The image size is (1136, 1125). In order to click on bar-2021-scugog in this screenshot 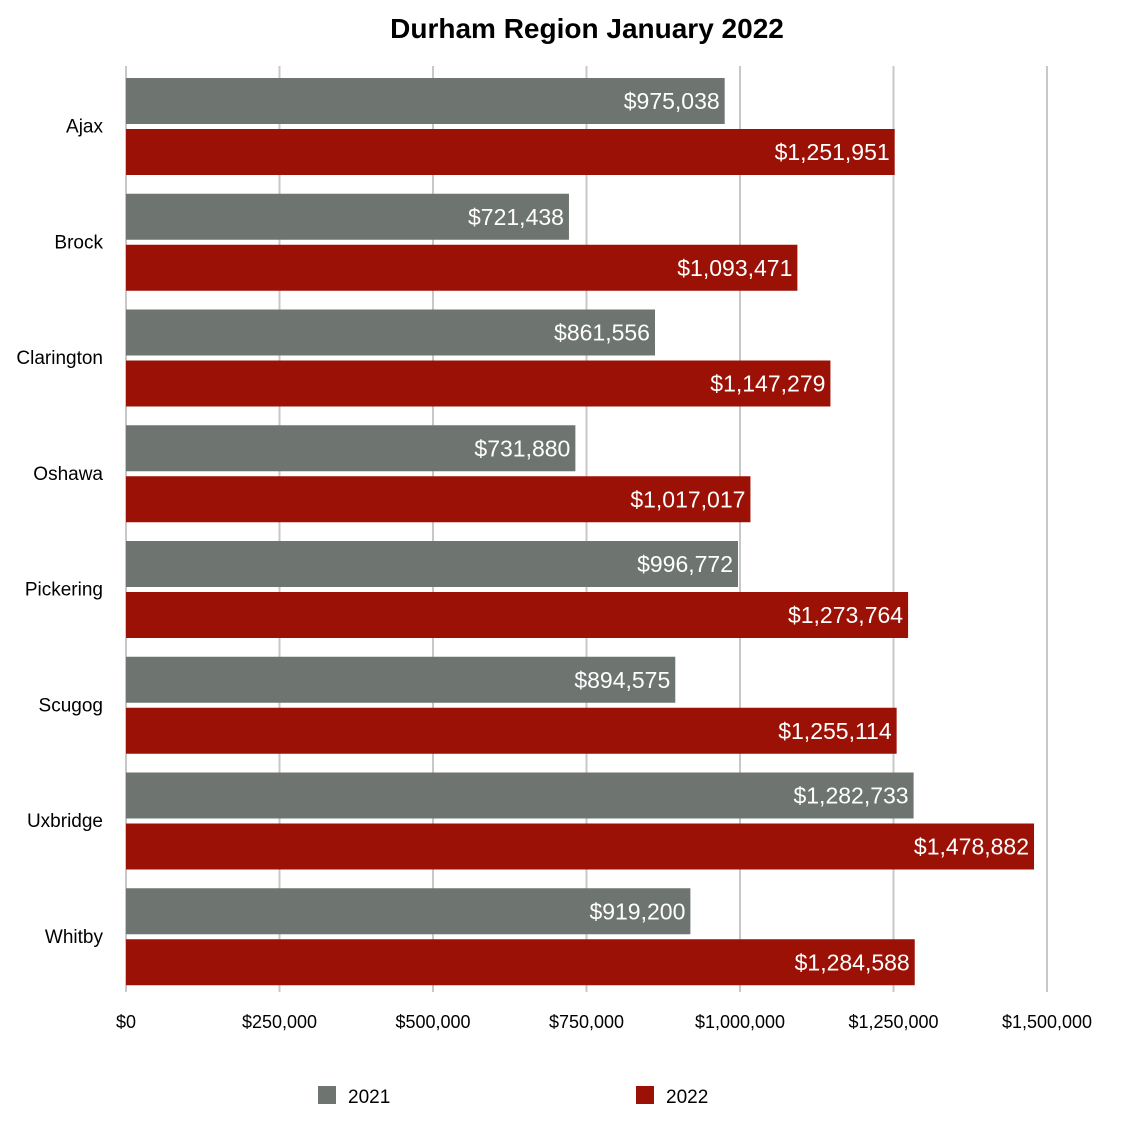, I will do `click(401, 679)`.